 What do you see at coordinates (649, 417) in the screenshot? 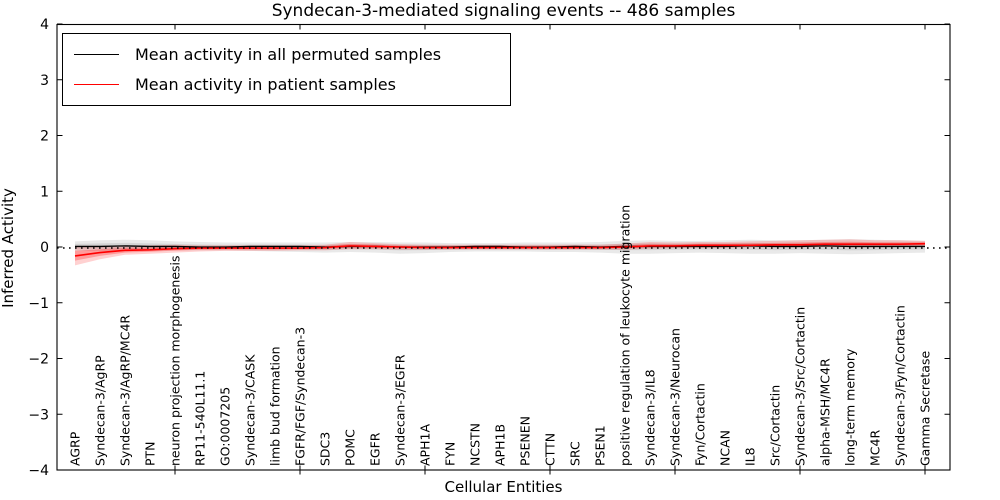
I see `x-category-label: Syndecan-3/IL8` at bounding box center [649, 417].